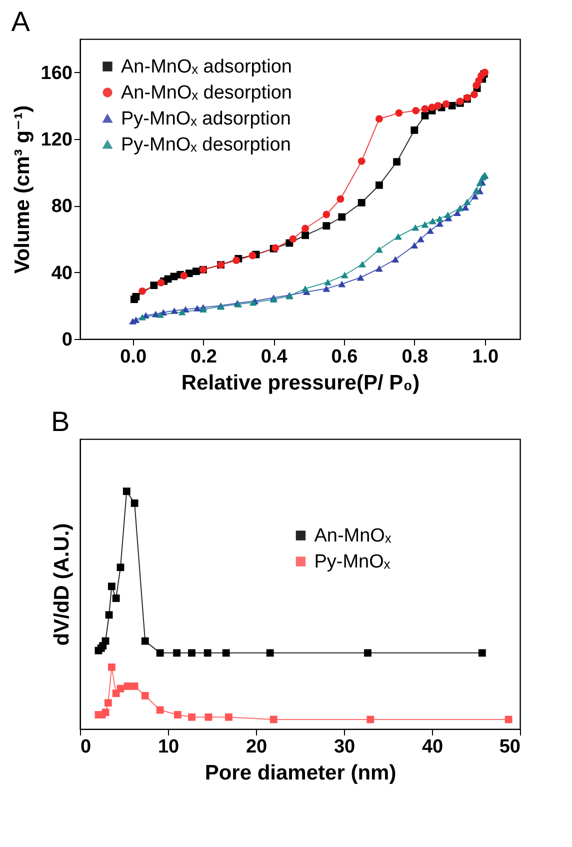 The image size is (572, 847). Describe the element at coordinates (344, 357) in the screenshot. I see `x-tick-label: 0.6` at that location.